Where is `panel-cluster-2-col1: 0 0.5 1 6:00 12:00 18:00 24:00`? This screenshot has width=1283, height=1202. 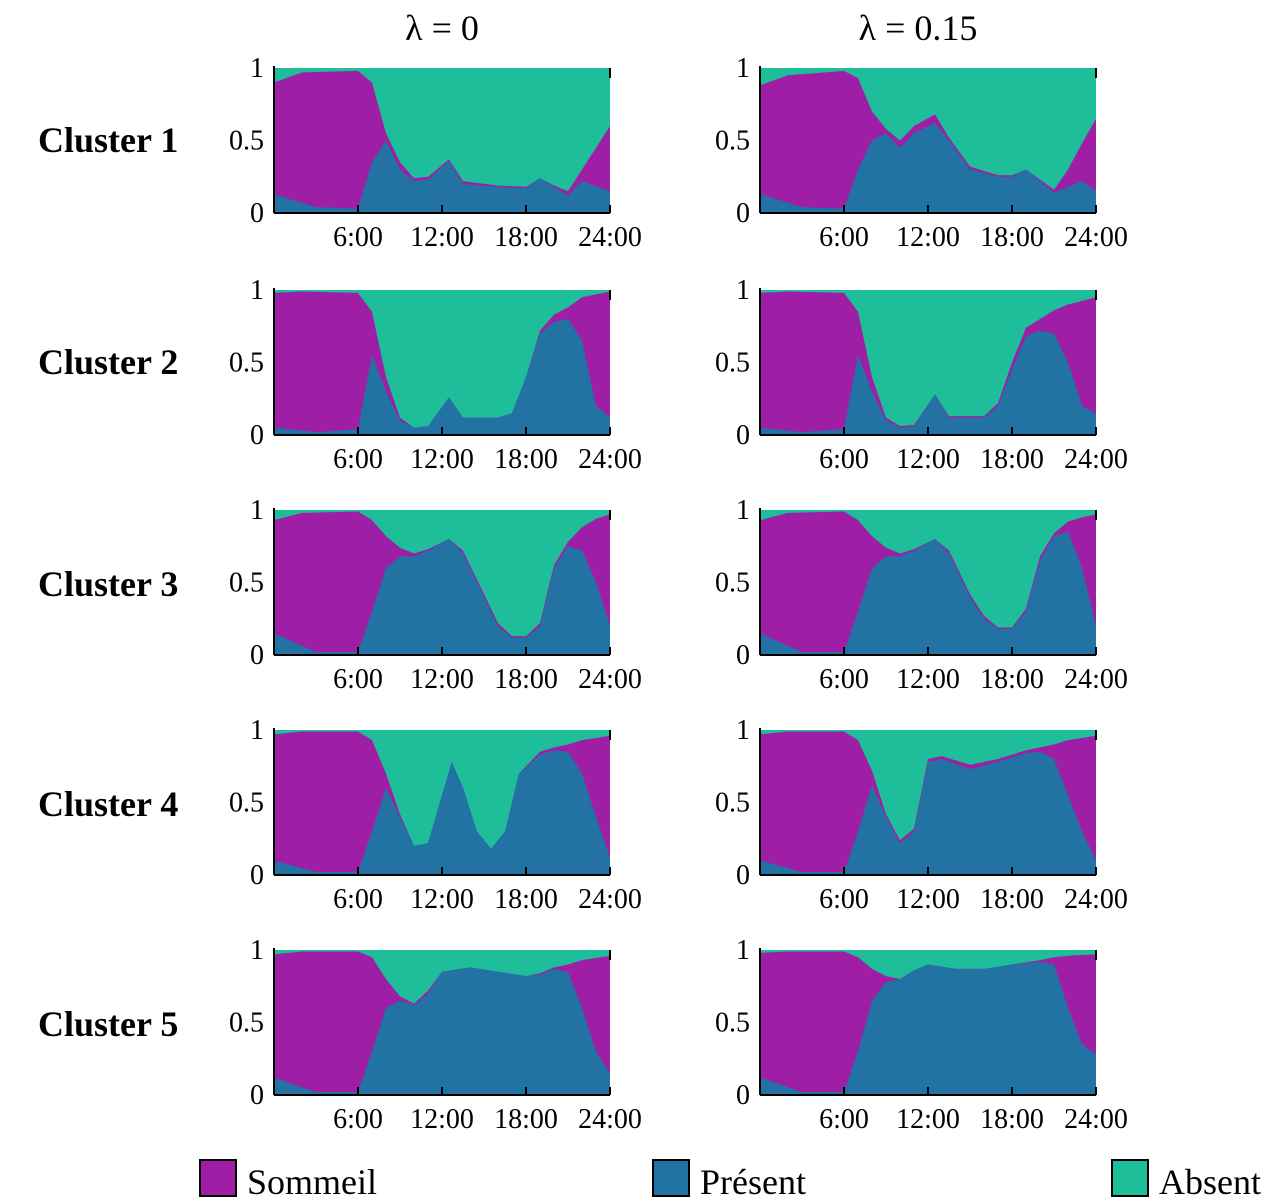 panel-cluster-2-col1: 0 0.5 1 6:00 12:00 18:00 24:00 is located at coordinates (435, 375).